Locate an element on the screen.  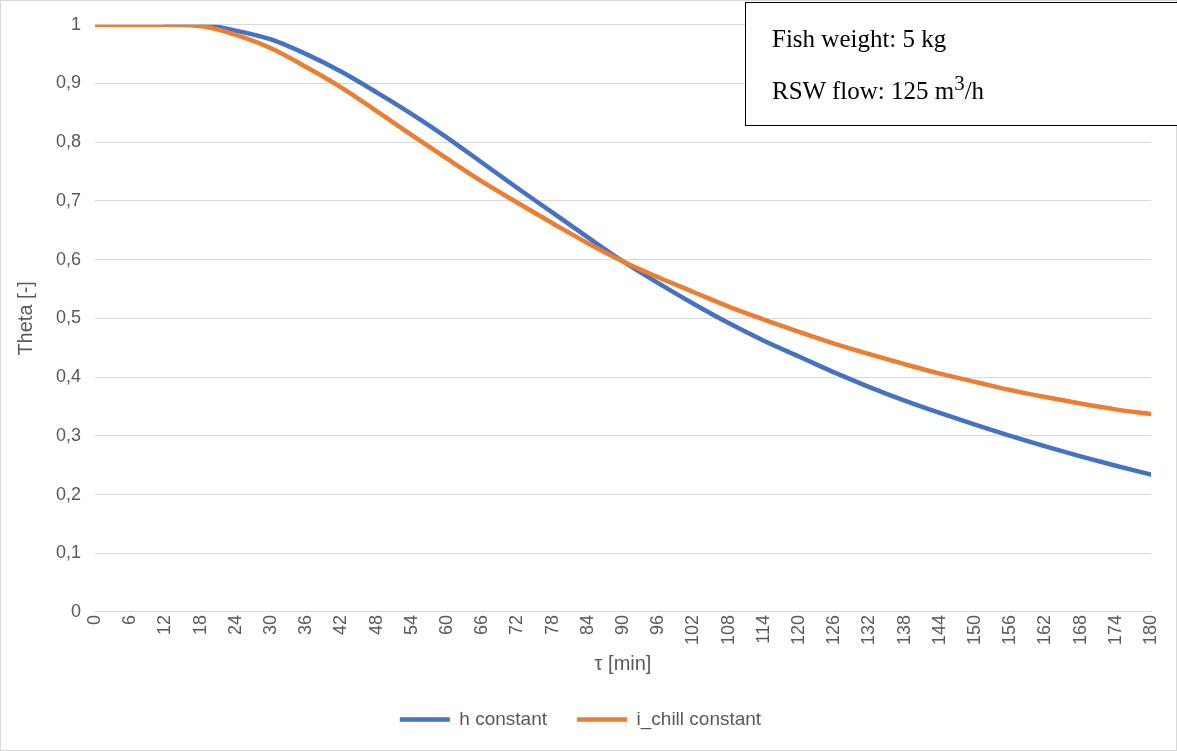
x-tick-label: 162 is located at coordinates (1044, 630).